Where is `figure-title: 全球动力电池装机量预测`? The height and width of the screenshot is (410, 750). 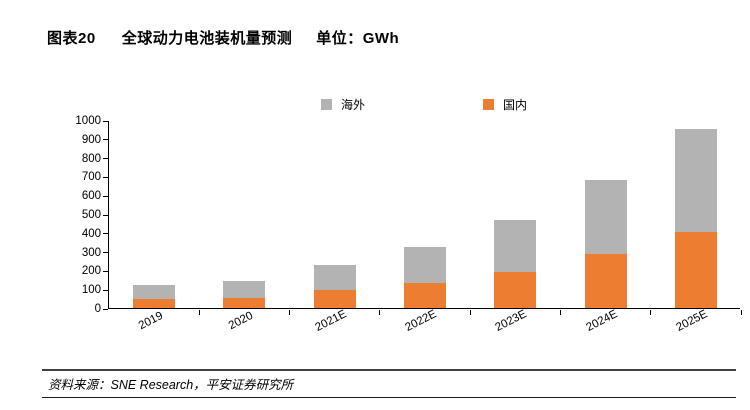
figure-title: 全球动力电池装机量预测 is located at coordinates (207, 38).